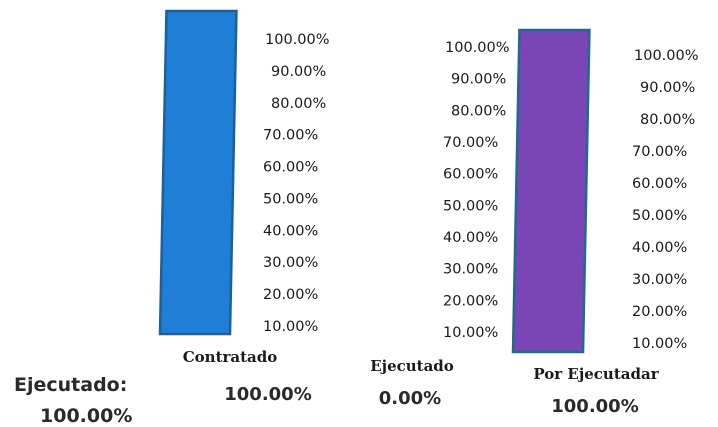 This screenshot has width=718, height=427. What do you see at coordinates (412, 366) in the screenshot?
I see `category-label: Ejecutado` at bounding box center [412, 366].